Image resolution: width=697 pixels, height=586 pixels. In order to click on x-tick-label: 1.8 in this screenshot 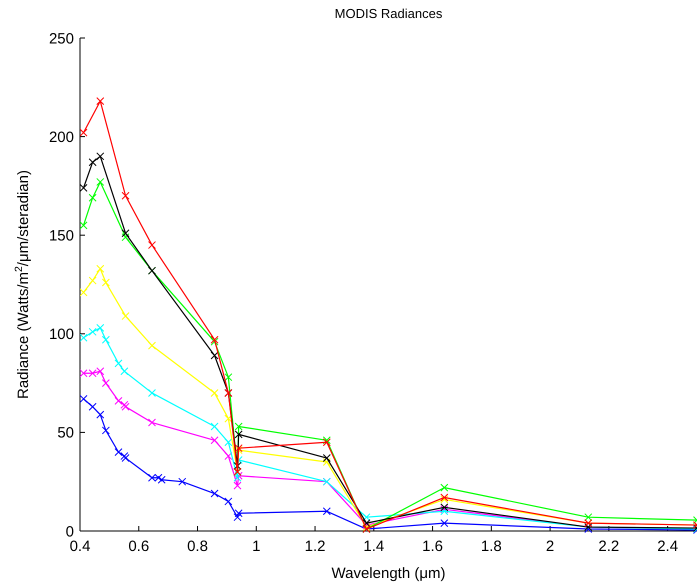, I will do `click(491, 546)`.